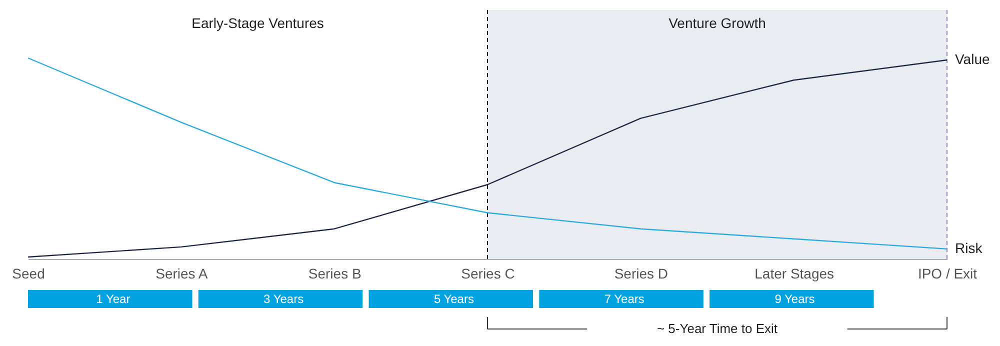  Describe the element at coordinates (624, 299) in the screenshot. I see `text: 7 Years` at that location.